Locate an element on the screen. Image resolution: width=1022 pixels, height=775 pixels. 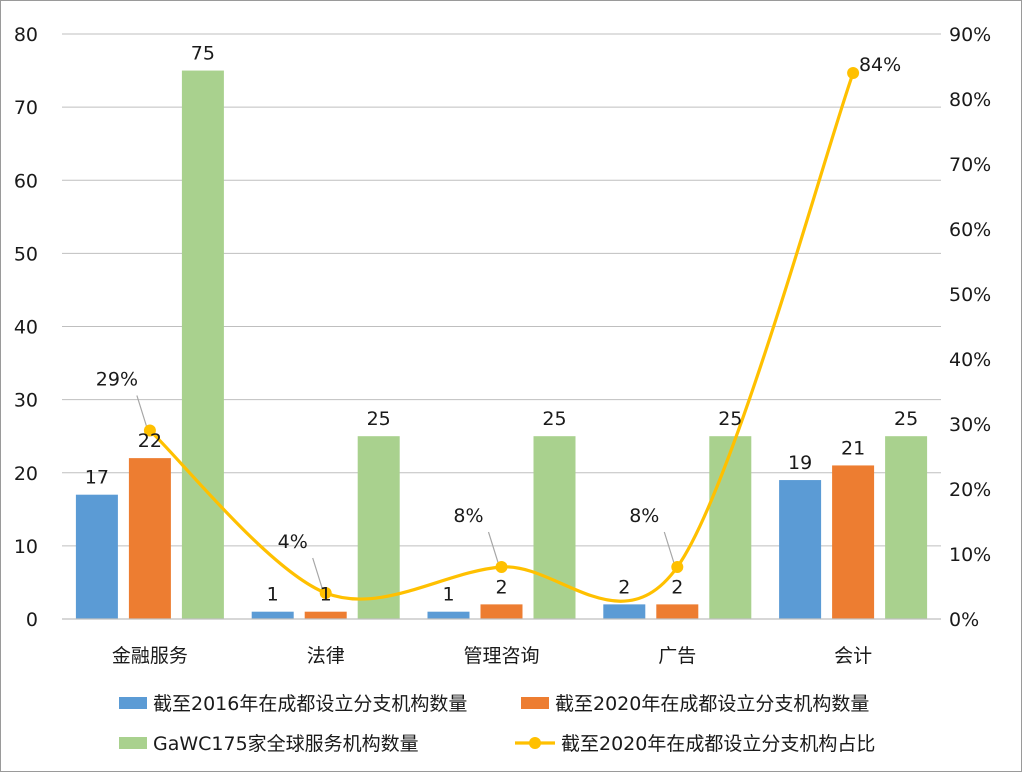
y-right-tick-label: 20% is located at coordinates (970, 490).